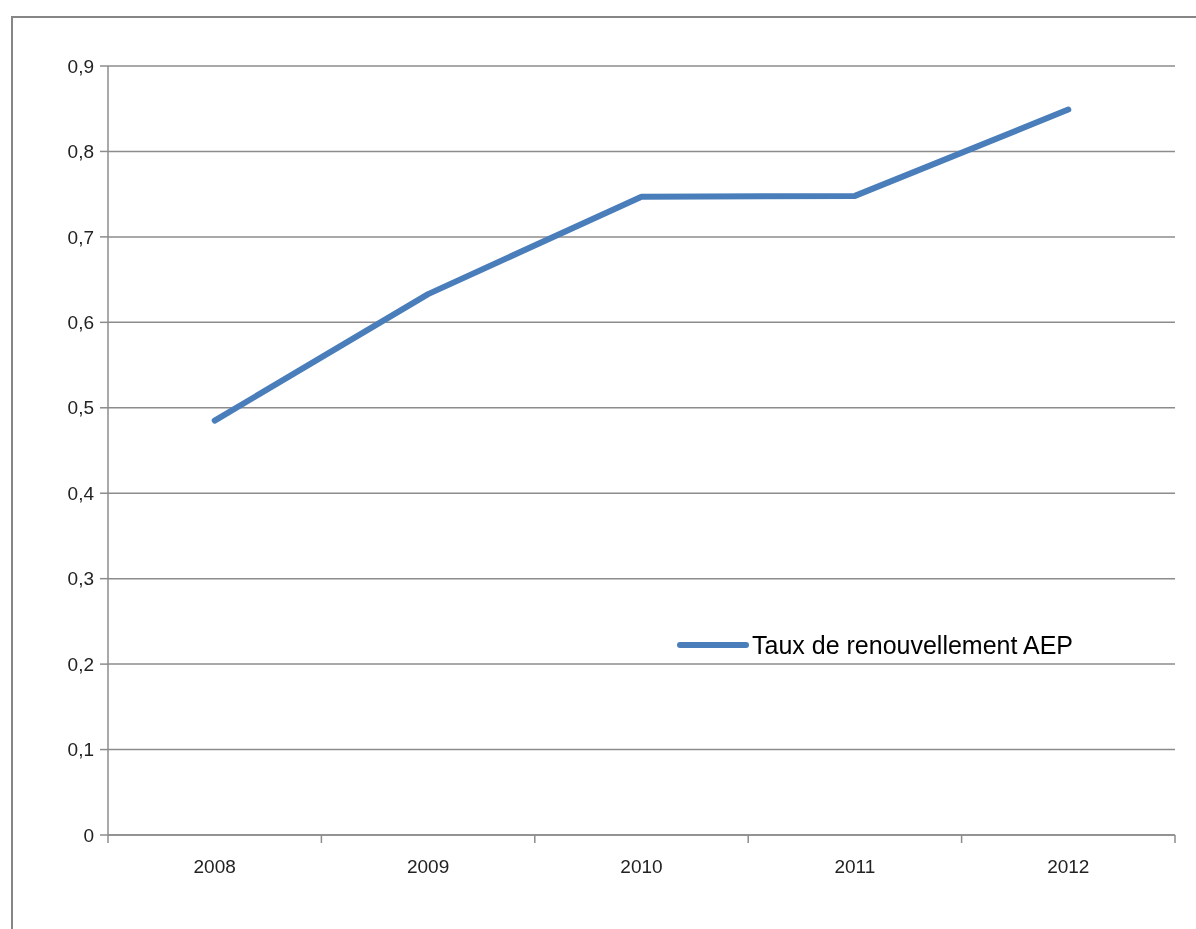  I want to click on y-tick-label: 0,5, so click(80, 408).